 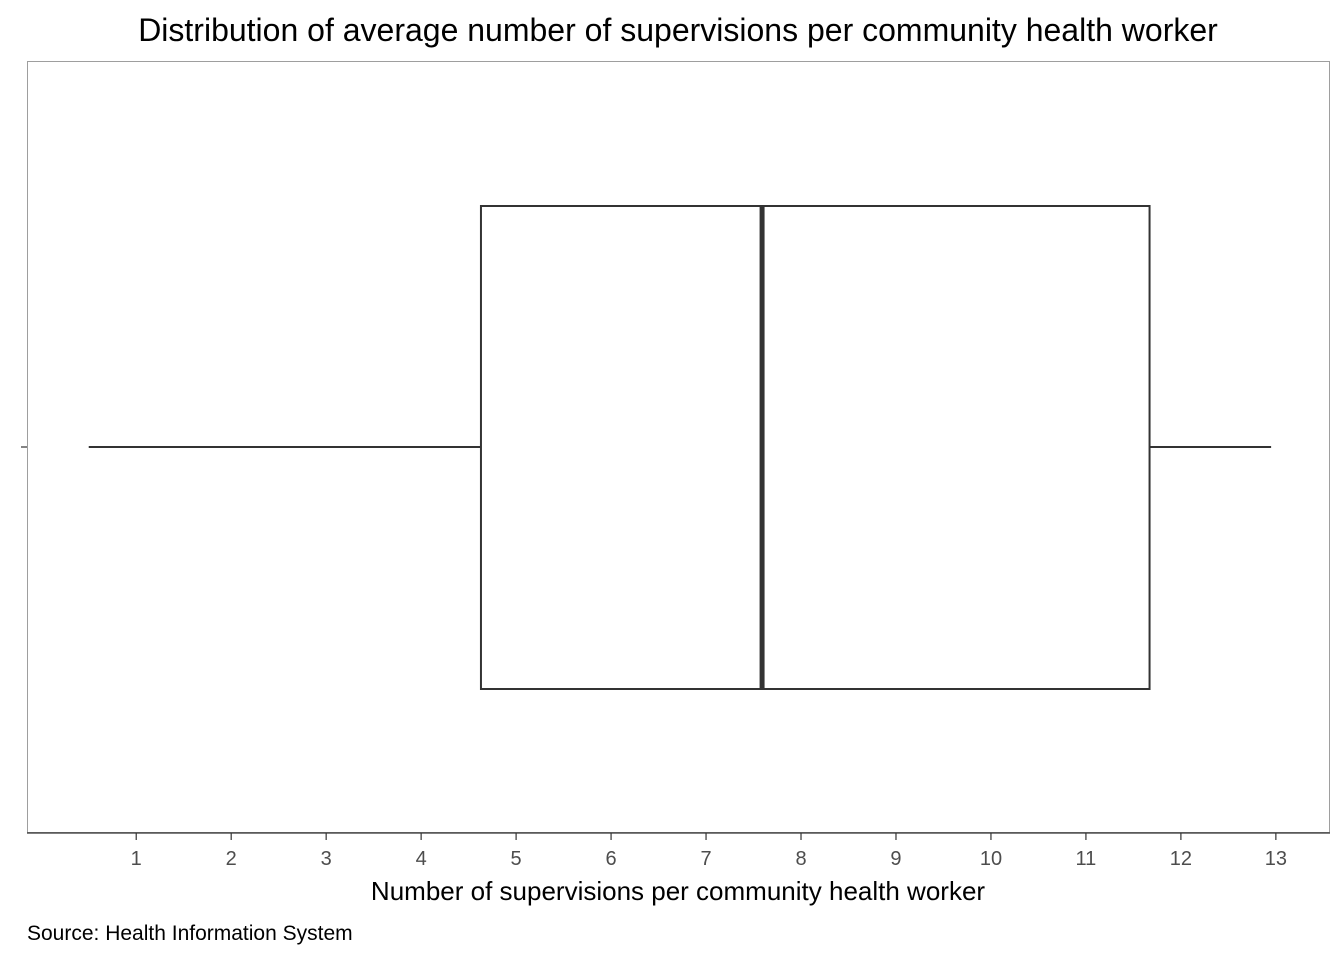 I want to click on x-tick-label: 4, so click(x=421, y=859).